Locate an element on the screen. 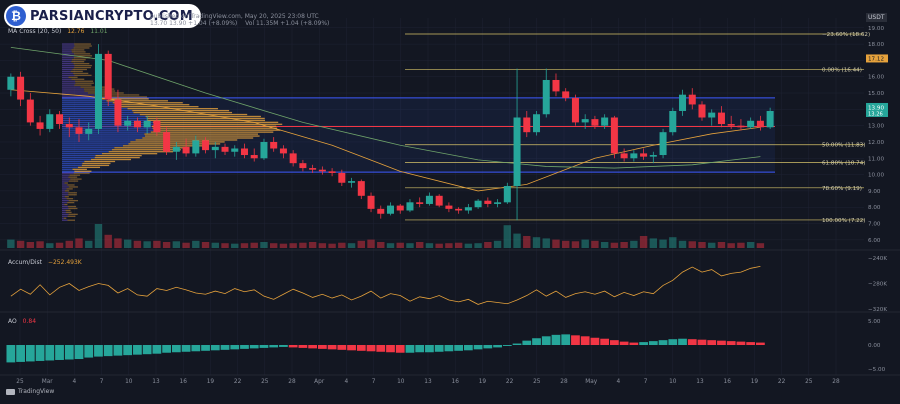 This screenshot has width=900, height=404. price-tick: 11.00 is located at coordinates (876, 159).